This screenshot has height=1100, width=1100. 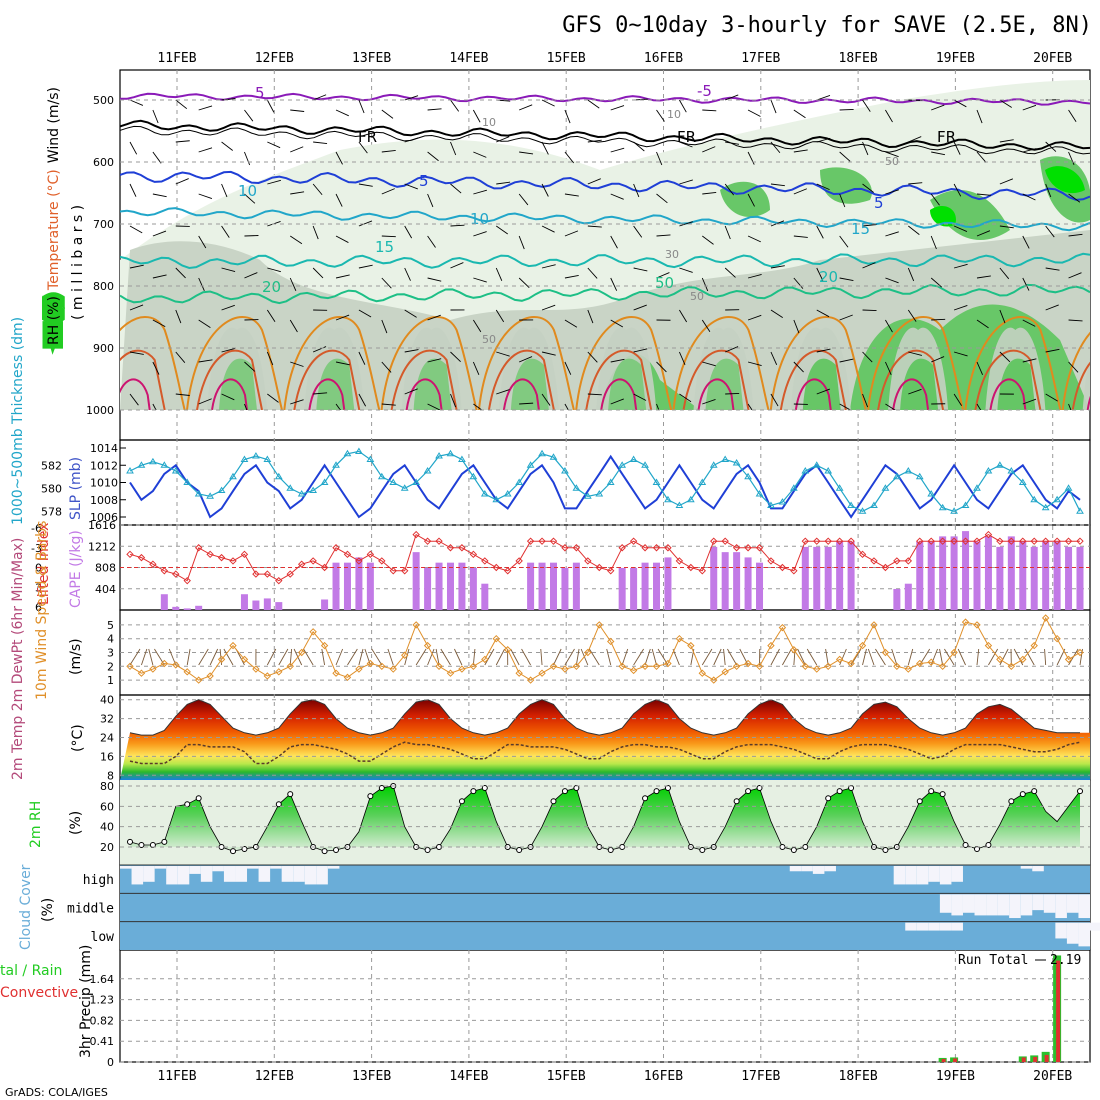 What do you see at coordinates (604, 717) in the screenshot?
I see `temp-series-line` at bounding box center [604, 717].